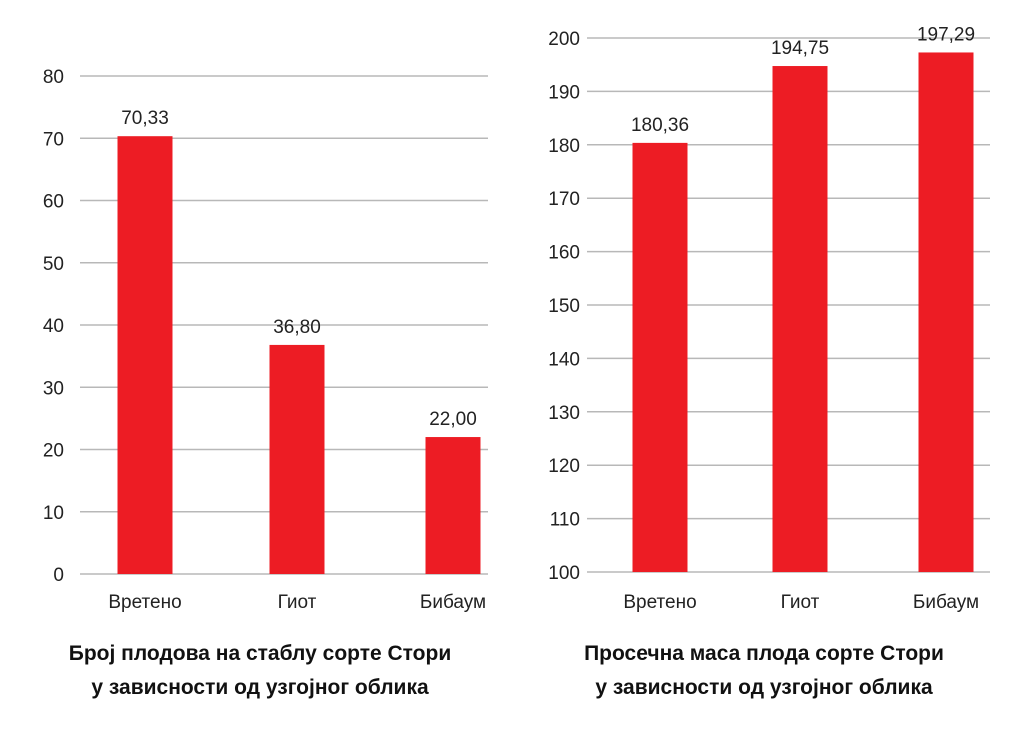 The width and height of the screenshot is (1024, 737). I want to click on chart-fruit-count-title-line-2: у зависности од узгојног облика, so click(260, 687).